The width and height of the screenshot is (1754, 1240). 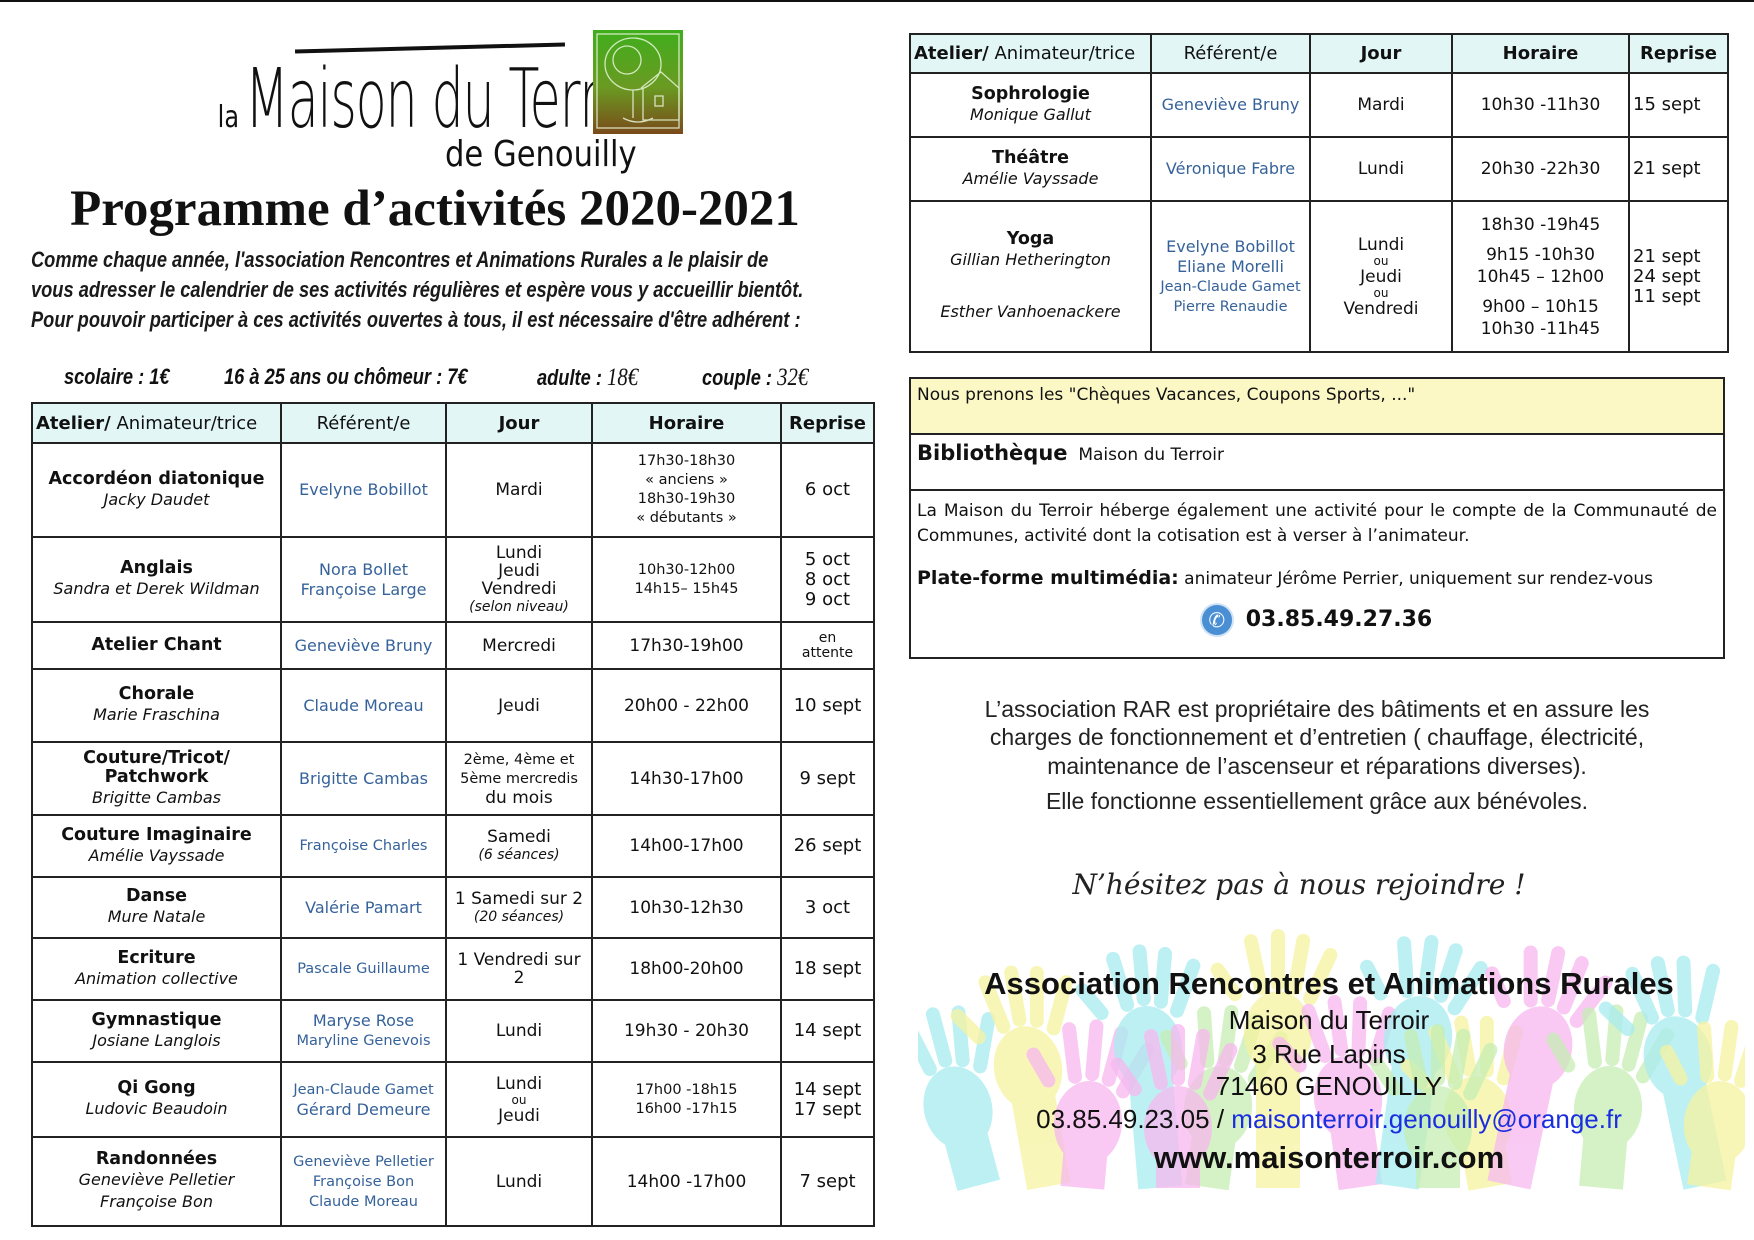 What do you see at coordinates (1339, 619) in the screenshot?
I see `phone-number: 03.85.49.27.36` at bounding box center [1339, 619].